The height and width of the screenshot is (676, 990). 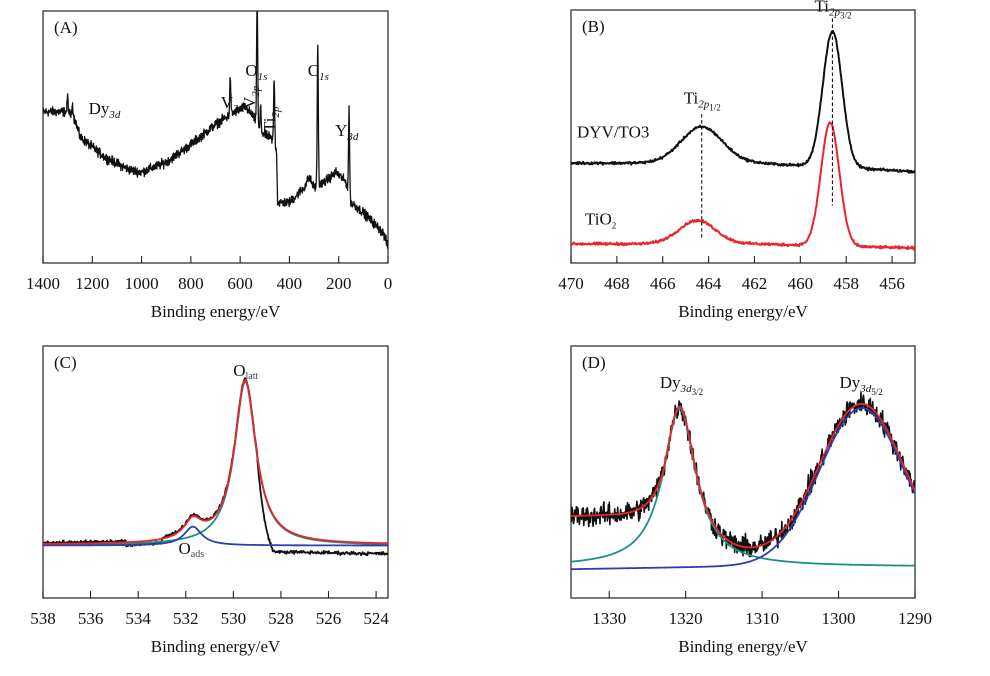 I want to click on x-axis: 1400 1200 1000 800 600 400 200 0, so click(x=209, y=274).